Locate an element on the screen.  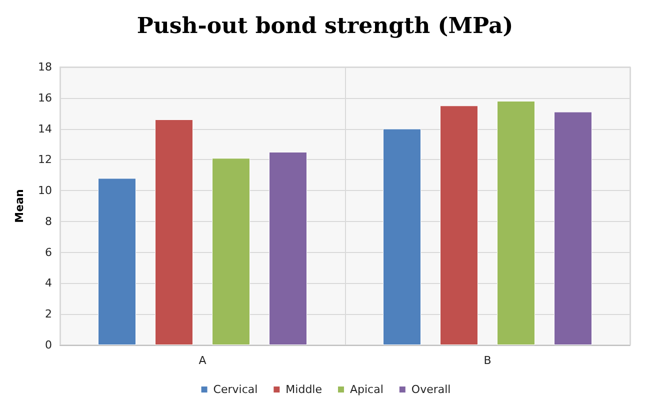
y-tick-label: 8 is located at coordinates (48, 221).